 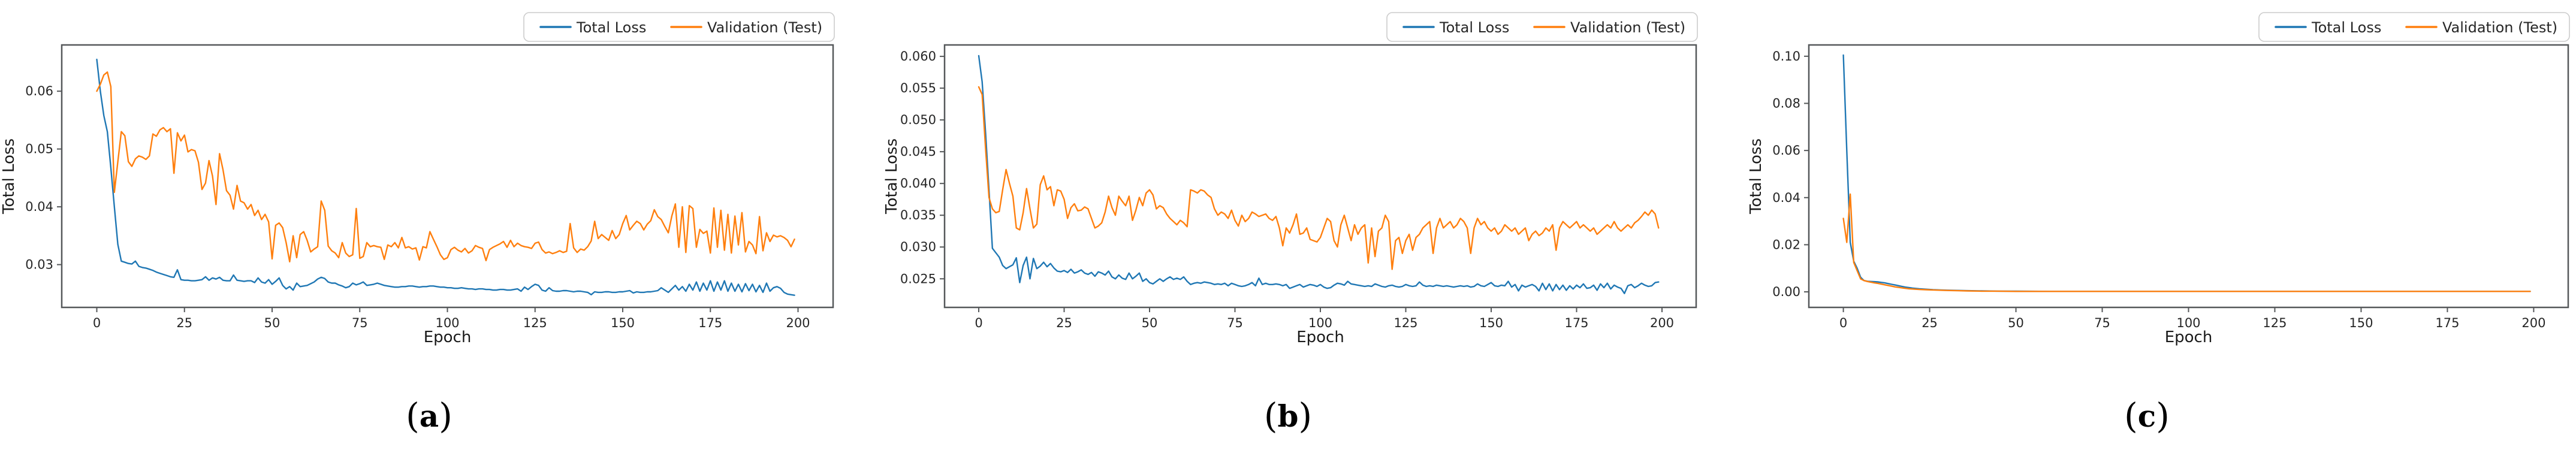 I want to click on y-axis-tick-label: 0.025, so click(x=918, y=279).